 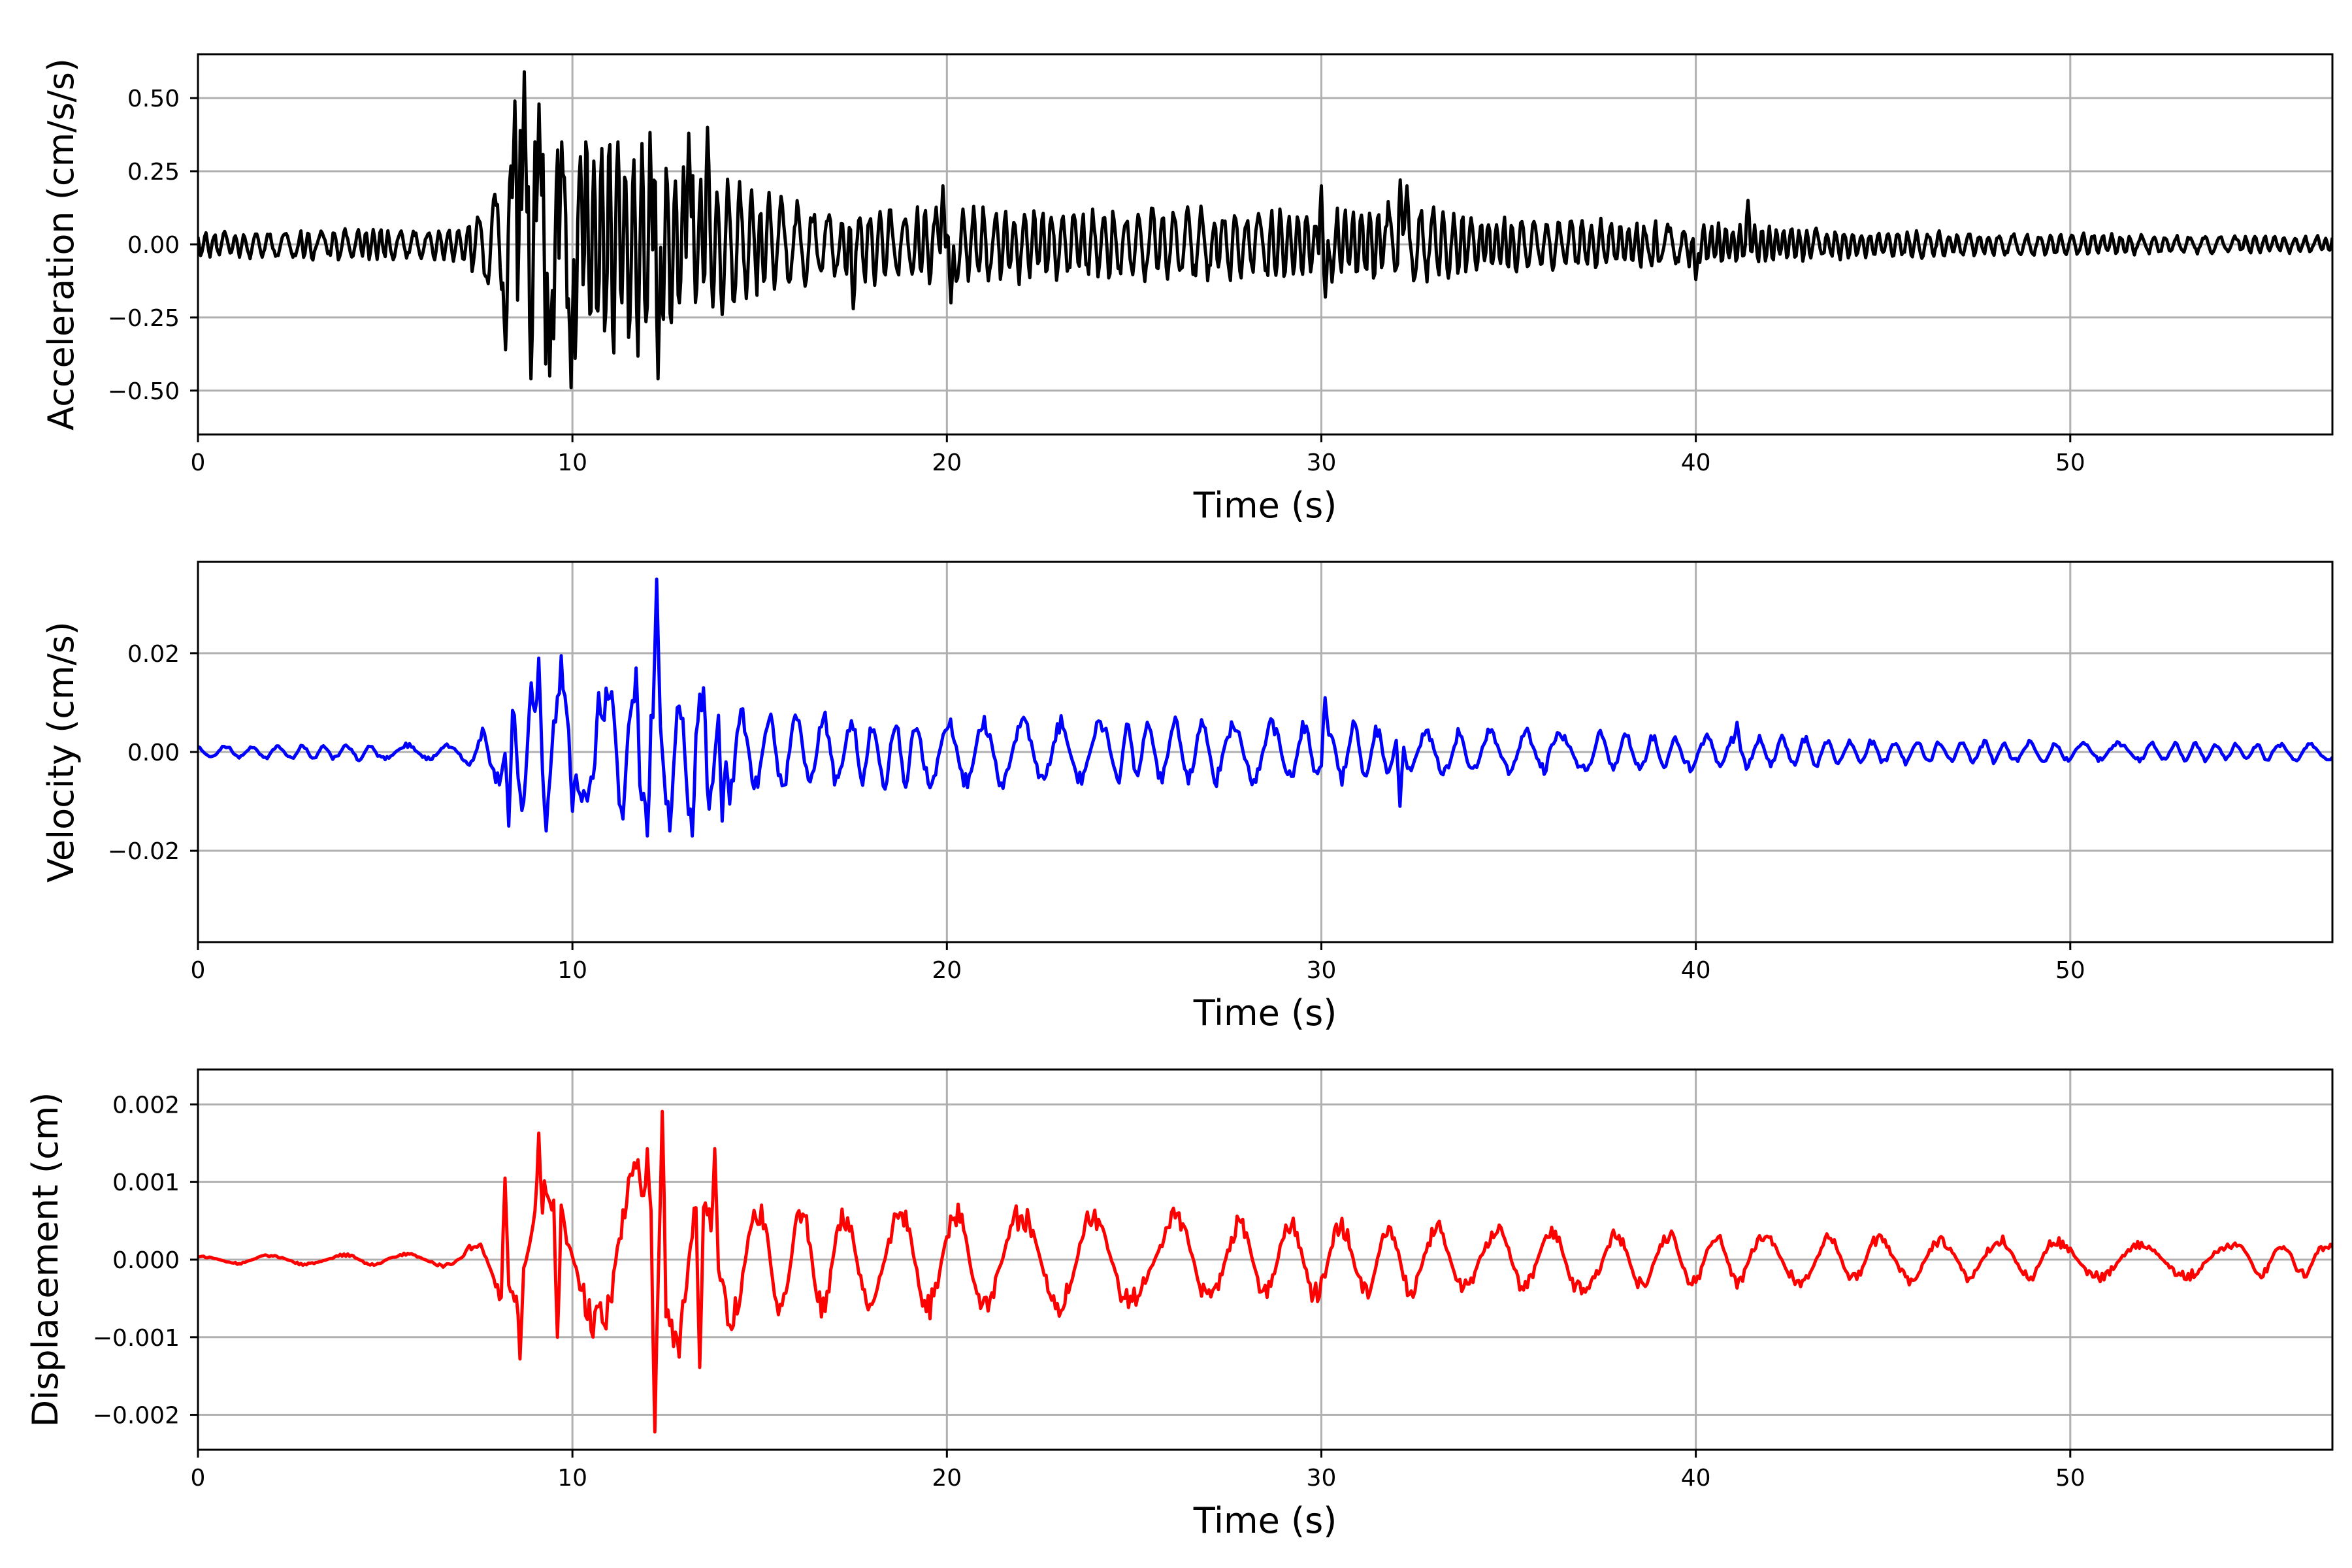 What do you see at coordinates (146, 1182) in the screenshot?
I see `y-tick-label: 0.001` at bounding box center [146, 1182].